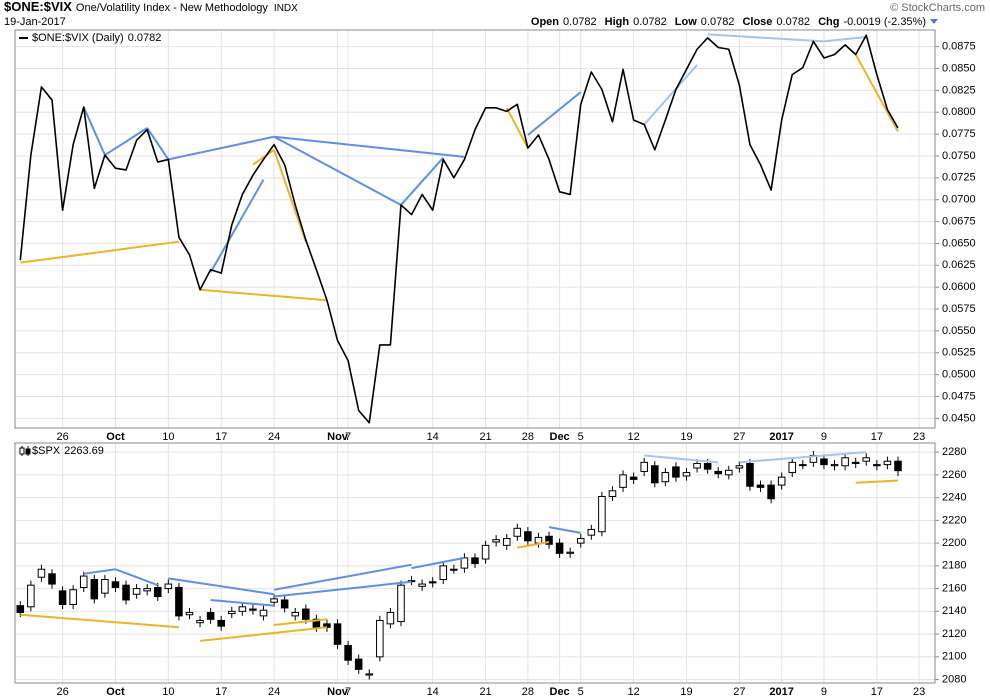 Image resolution: width=990 pixels, height=700 pixels. Describe the element at coordinates (959, 134) in the screenshot. I see `y-tick-label: 0.0775` at that location.